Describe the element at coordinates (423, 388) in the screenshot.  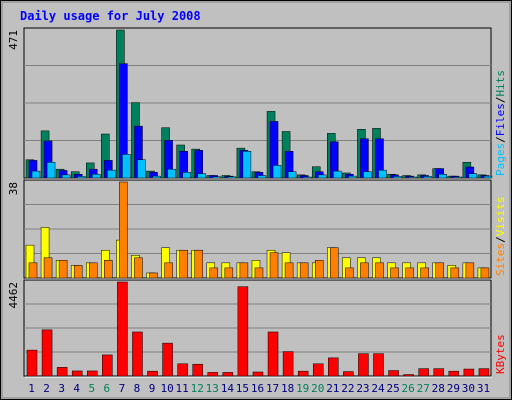
I see `tick-label-day-27: 27` at that location.